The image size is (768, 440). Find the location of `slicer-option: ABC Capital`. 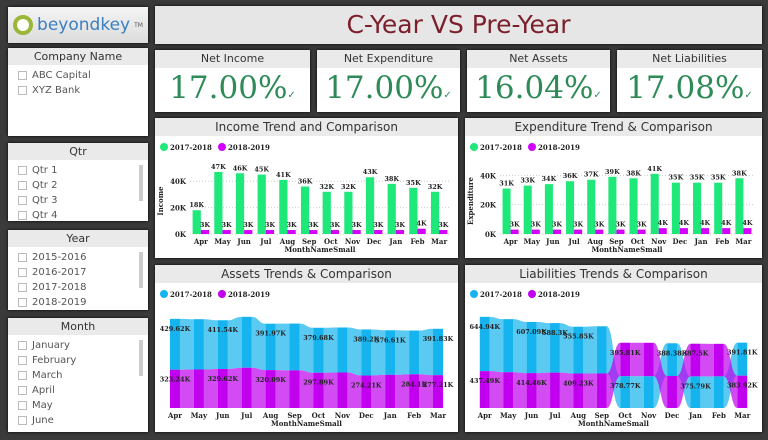

slicer-option: ABC Capital is located at coordinates (78, 75).